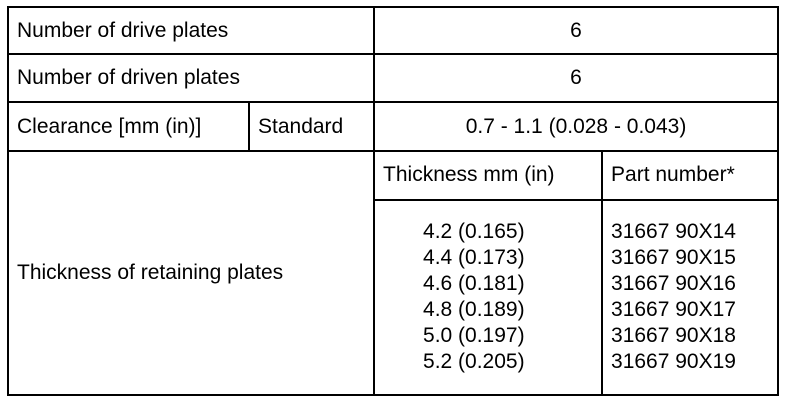 The width and height of the screenshot is (800, 402). Describe the element at coordinates (128, 126) in the screenshot. I see `clearance-label: Clearance [mm (in)]` at that location.